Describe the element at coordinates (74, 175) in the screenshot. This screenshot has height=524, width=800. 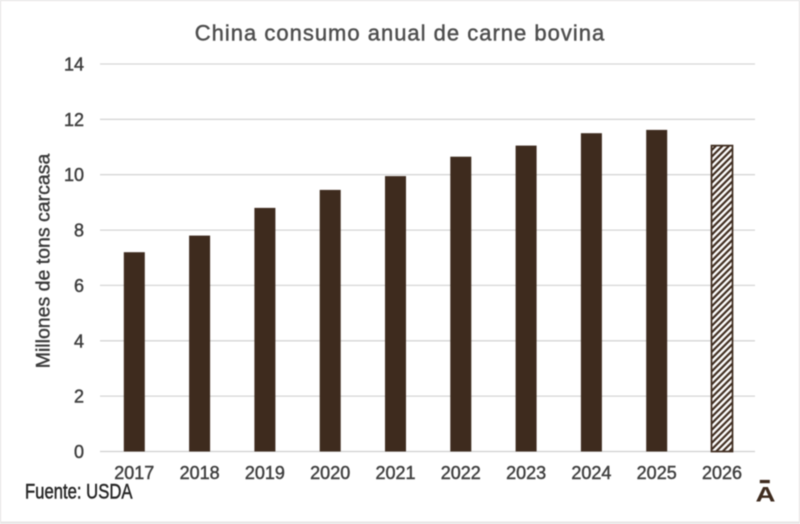
I see `svg-text: 10` at that location.